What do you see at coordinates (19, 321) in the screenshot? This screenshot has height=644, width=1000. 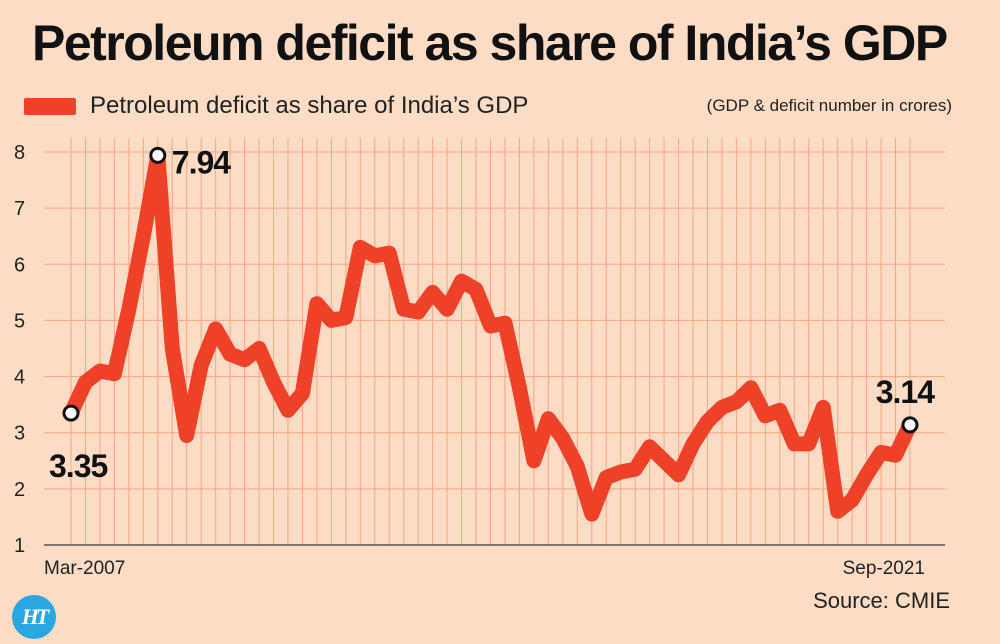 I see `y-tick-label: 5` at bounding box center [19, 321].